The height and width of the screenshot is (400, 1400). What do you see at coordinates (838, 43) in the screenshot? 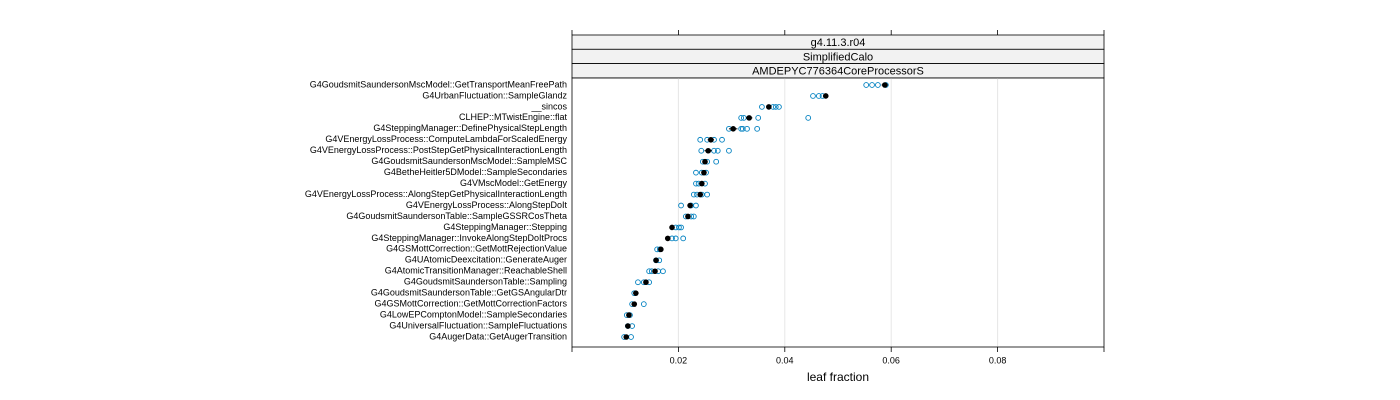
I see `strip-label: g4.11.3.r04` at bounding box center [838, 43].